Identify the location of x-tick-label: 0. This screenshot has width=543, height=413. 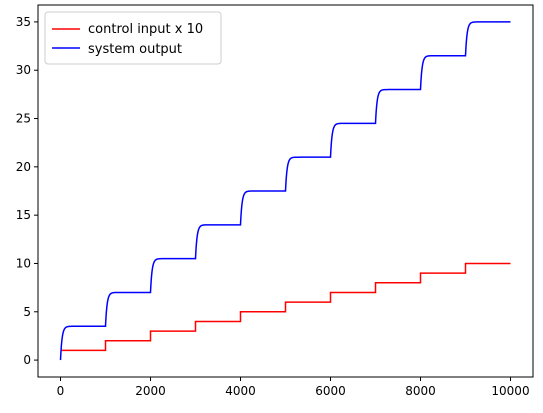
(61, 391).